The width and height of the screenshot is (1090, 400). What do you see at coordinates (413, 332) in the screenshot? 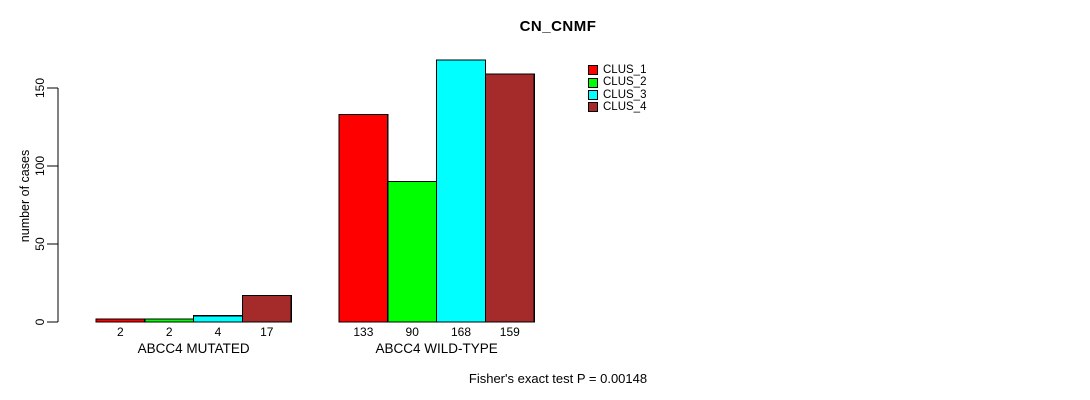
I see `bar-value-label: 90` at bounding box center [413, 332].